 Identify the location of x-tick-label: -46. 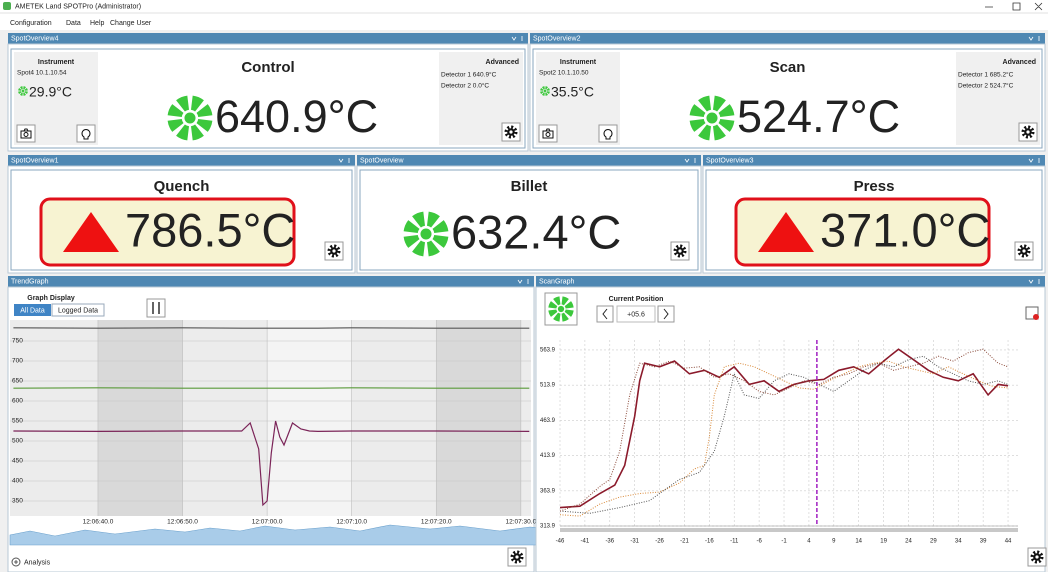
(560, 542).